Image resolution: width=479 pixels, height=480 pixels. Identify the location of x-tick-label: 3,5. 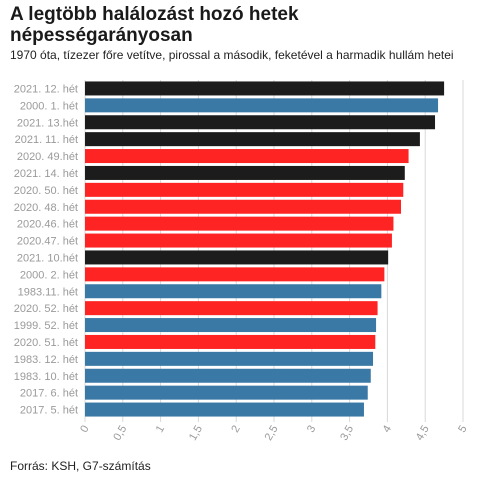
(347, 433).